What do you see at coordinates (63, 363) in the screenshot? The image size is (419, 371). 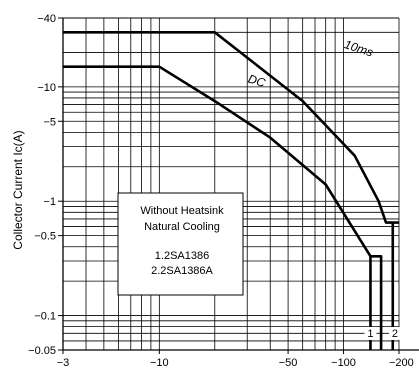 I see `x-tick-label: −3` at bounding box center [63, 363].